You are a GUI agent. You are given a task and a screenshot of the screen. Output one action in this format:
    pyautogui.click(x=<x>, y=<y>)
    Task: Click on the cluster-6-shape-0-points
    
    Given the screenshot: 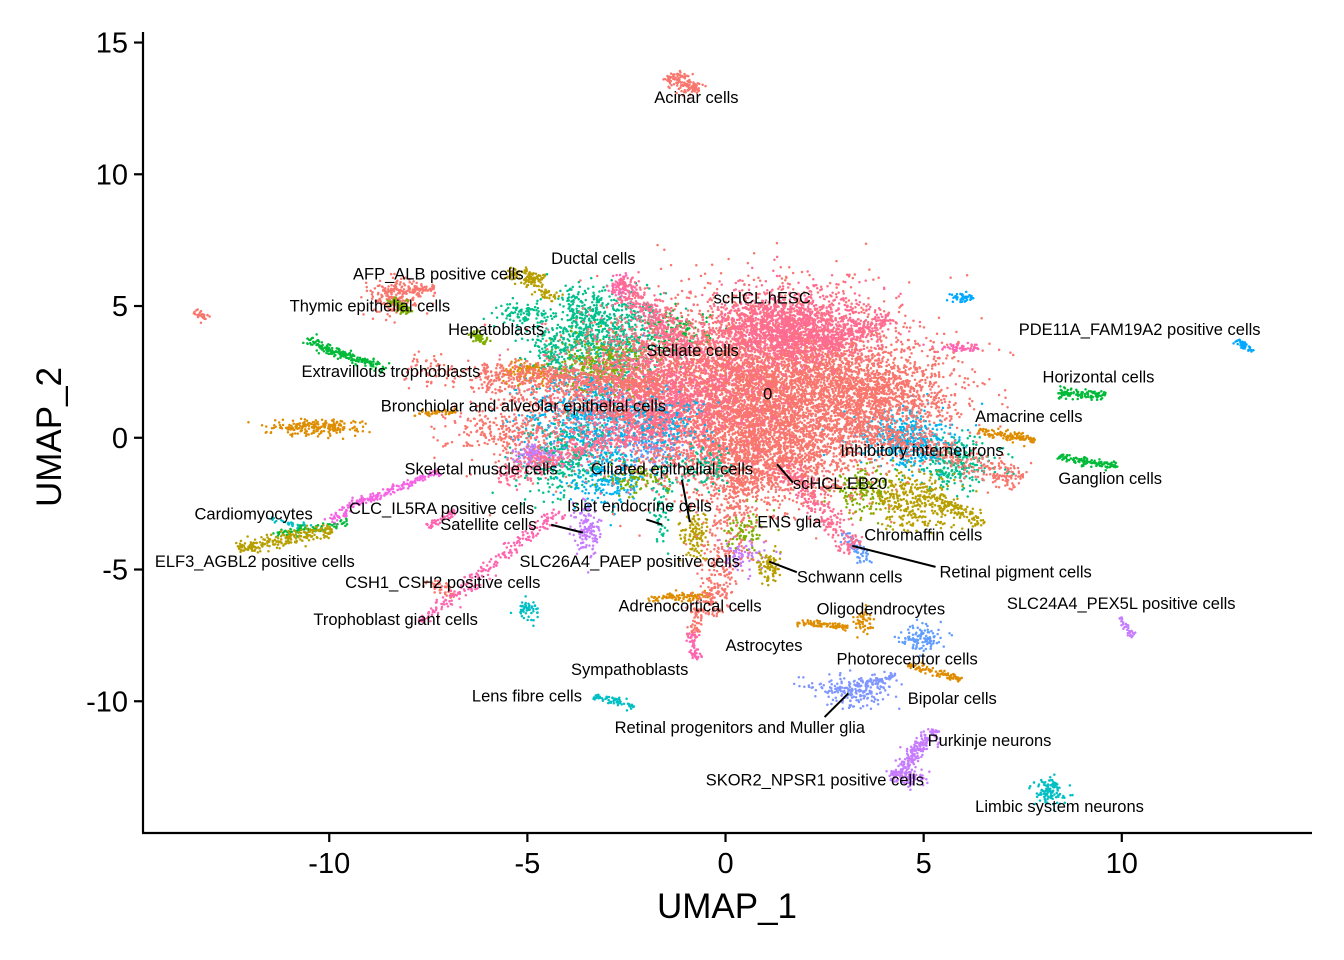 What is the action you would take?
    pyautogui.click(x=309, y=428)
    